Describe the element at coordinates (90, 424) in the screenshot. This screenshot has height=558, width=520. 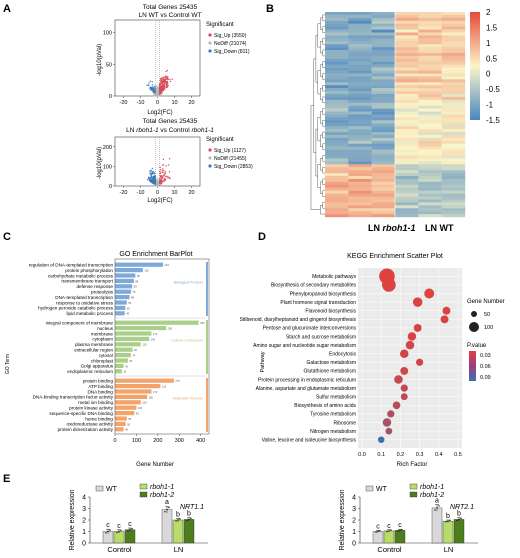
I see `go-term-label: oxidoreductase activity` at that location.